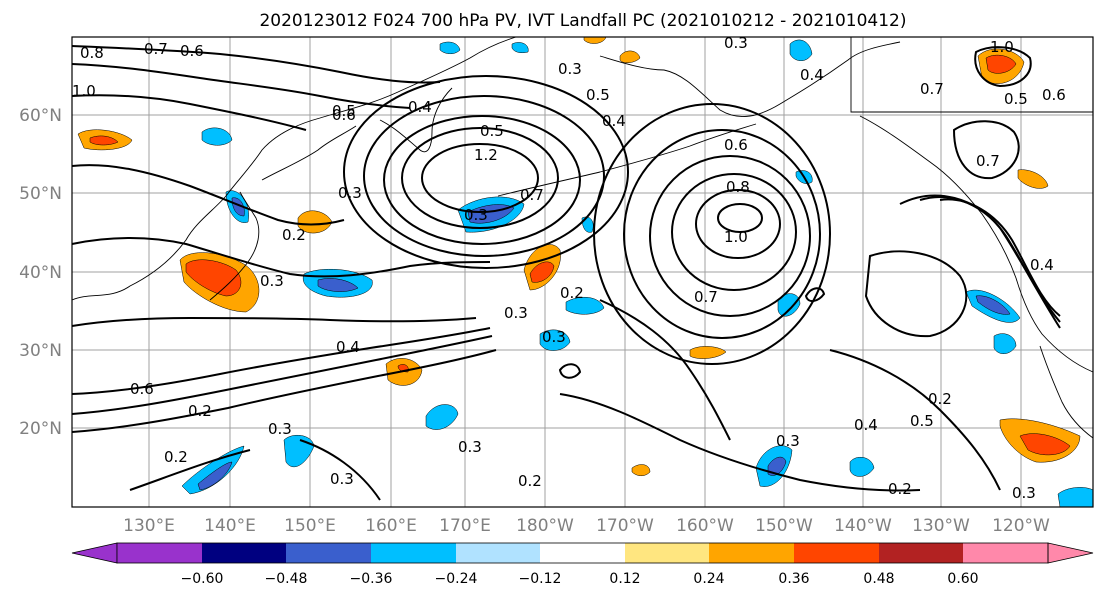 This screenshot has width=1105, height=601. Describe the element at coordinates (309, 153) in the screenshot. I see `coast-kuril` at that location.